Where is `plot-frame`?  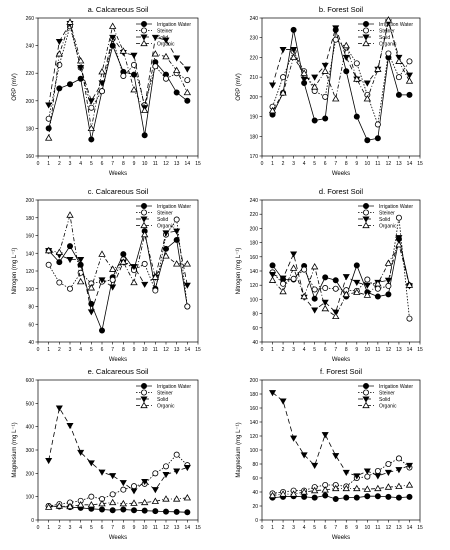 plot-frame is located at coordinates (341, 87).